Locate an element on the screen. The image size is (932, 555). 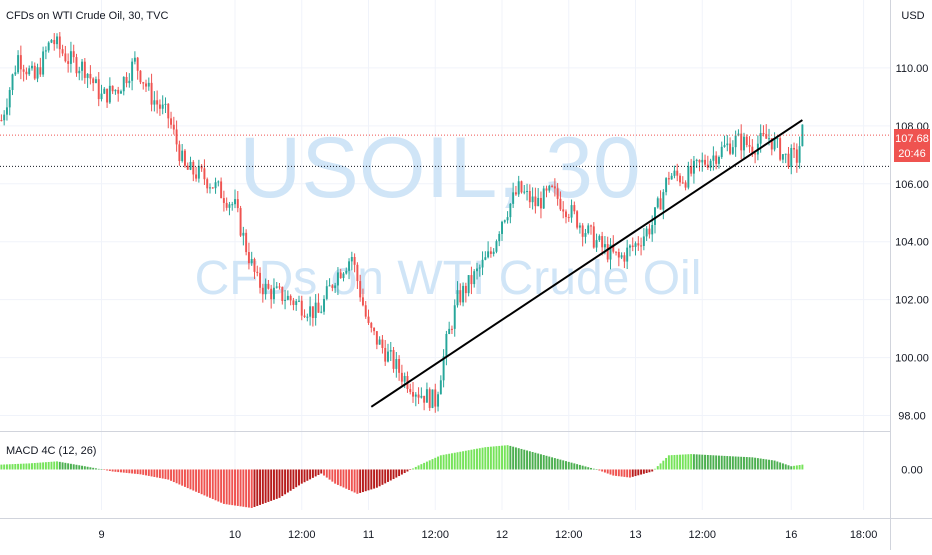
currency-label: USD is located at coordinates (913, 16).